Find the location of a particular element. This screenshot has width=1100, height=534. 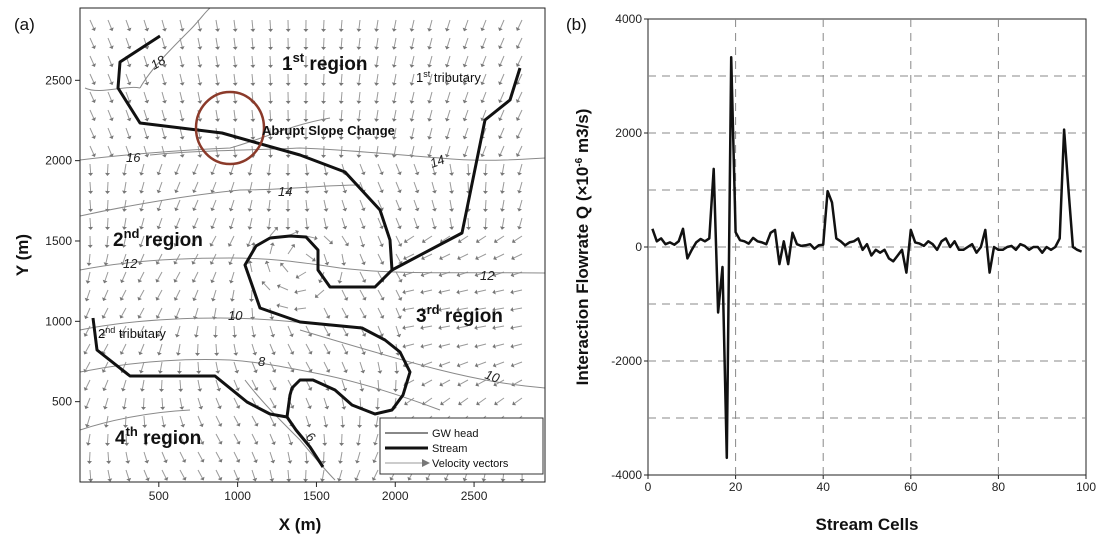

region-label-3: 3rd region is located at coordinates (459, 314).